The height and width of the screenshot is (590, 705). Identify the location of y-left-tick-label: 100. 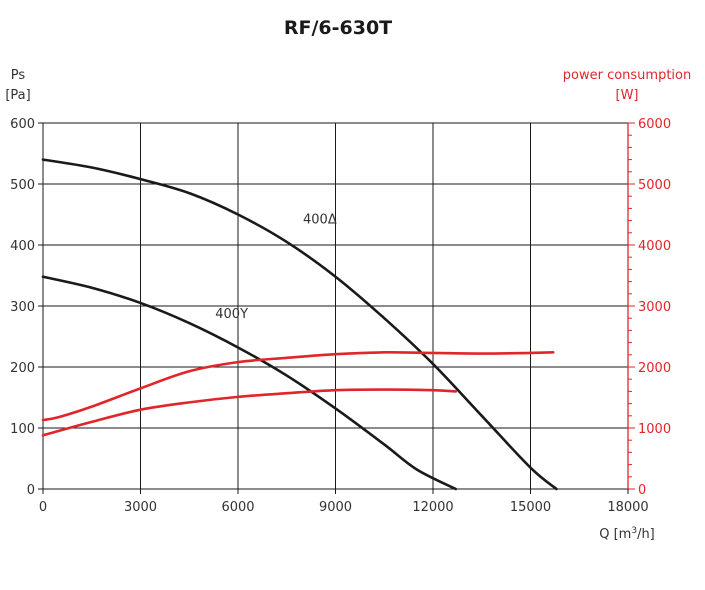
(22, 429).